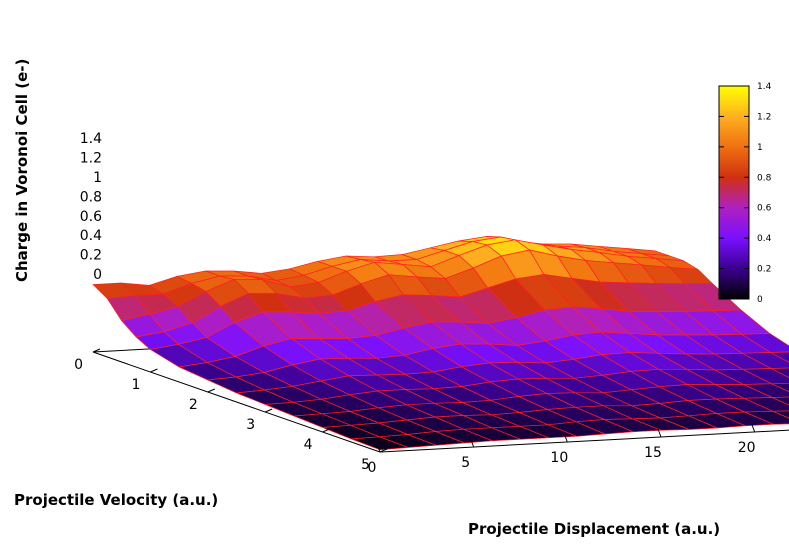 This screenshot has height=552, width=789. What do you see at coordinates (236, 402) in the screenshot?
I see `x-axis-line` at bounding box center [236, 402].